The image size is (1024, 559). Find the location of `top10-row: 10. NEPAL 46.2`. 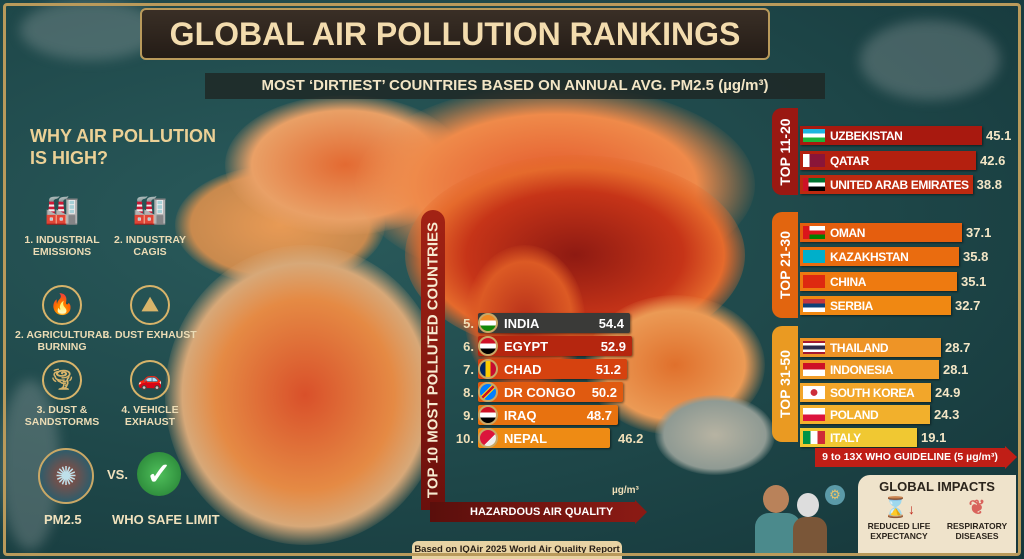

top10-row: 10. NEPAL 46.2 is located at coordinates (550, 438).